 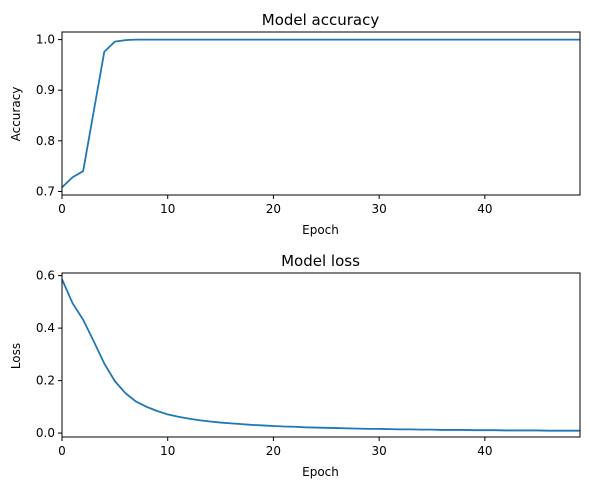 What do you see at coordinates (16, 114) in the screenshot?
I see `accuracy-y-axis-label: Accuracy` at bounding box center [16, 114].